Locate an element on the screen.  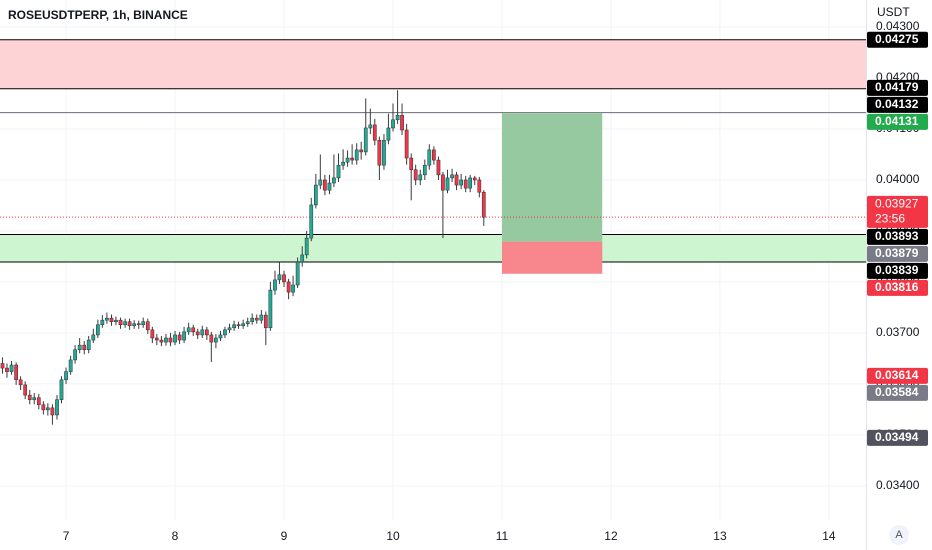
x-tick-label: 8 is located at coordinates (175, 536).